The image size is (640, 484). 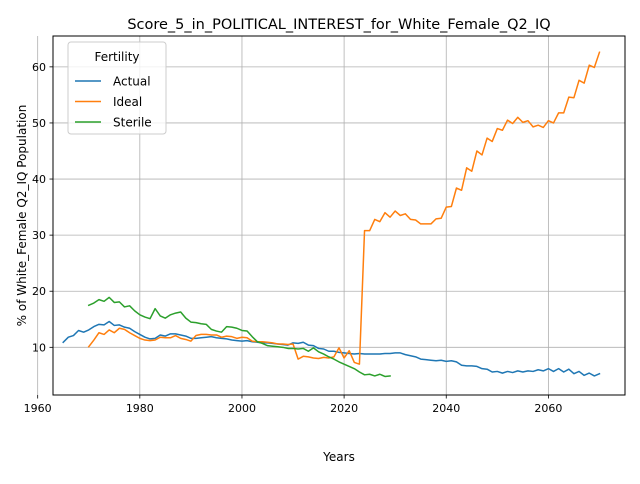 What do you see at coordinates (39, 179) in the screenshot?
I see `y-tick-label: 40` at bounding box center [39, 179].